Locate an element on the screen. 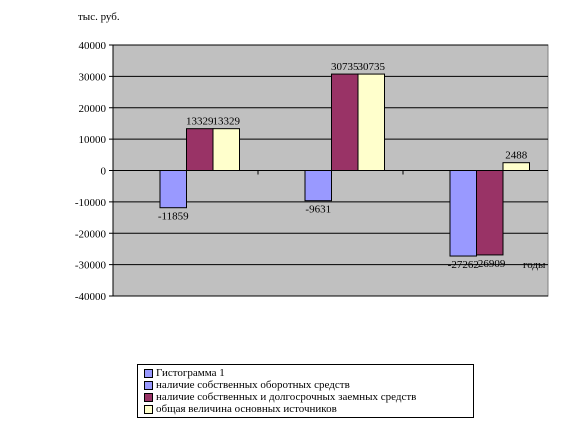 Image resolution: width=563 pixels, height=421 pixels. legend-item-histogram-1: Гистограмма 1 is located at coordinates (184, 373).